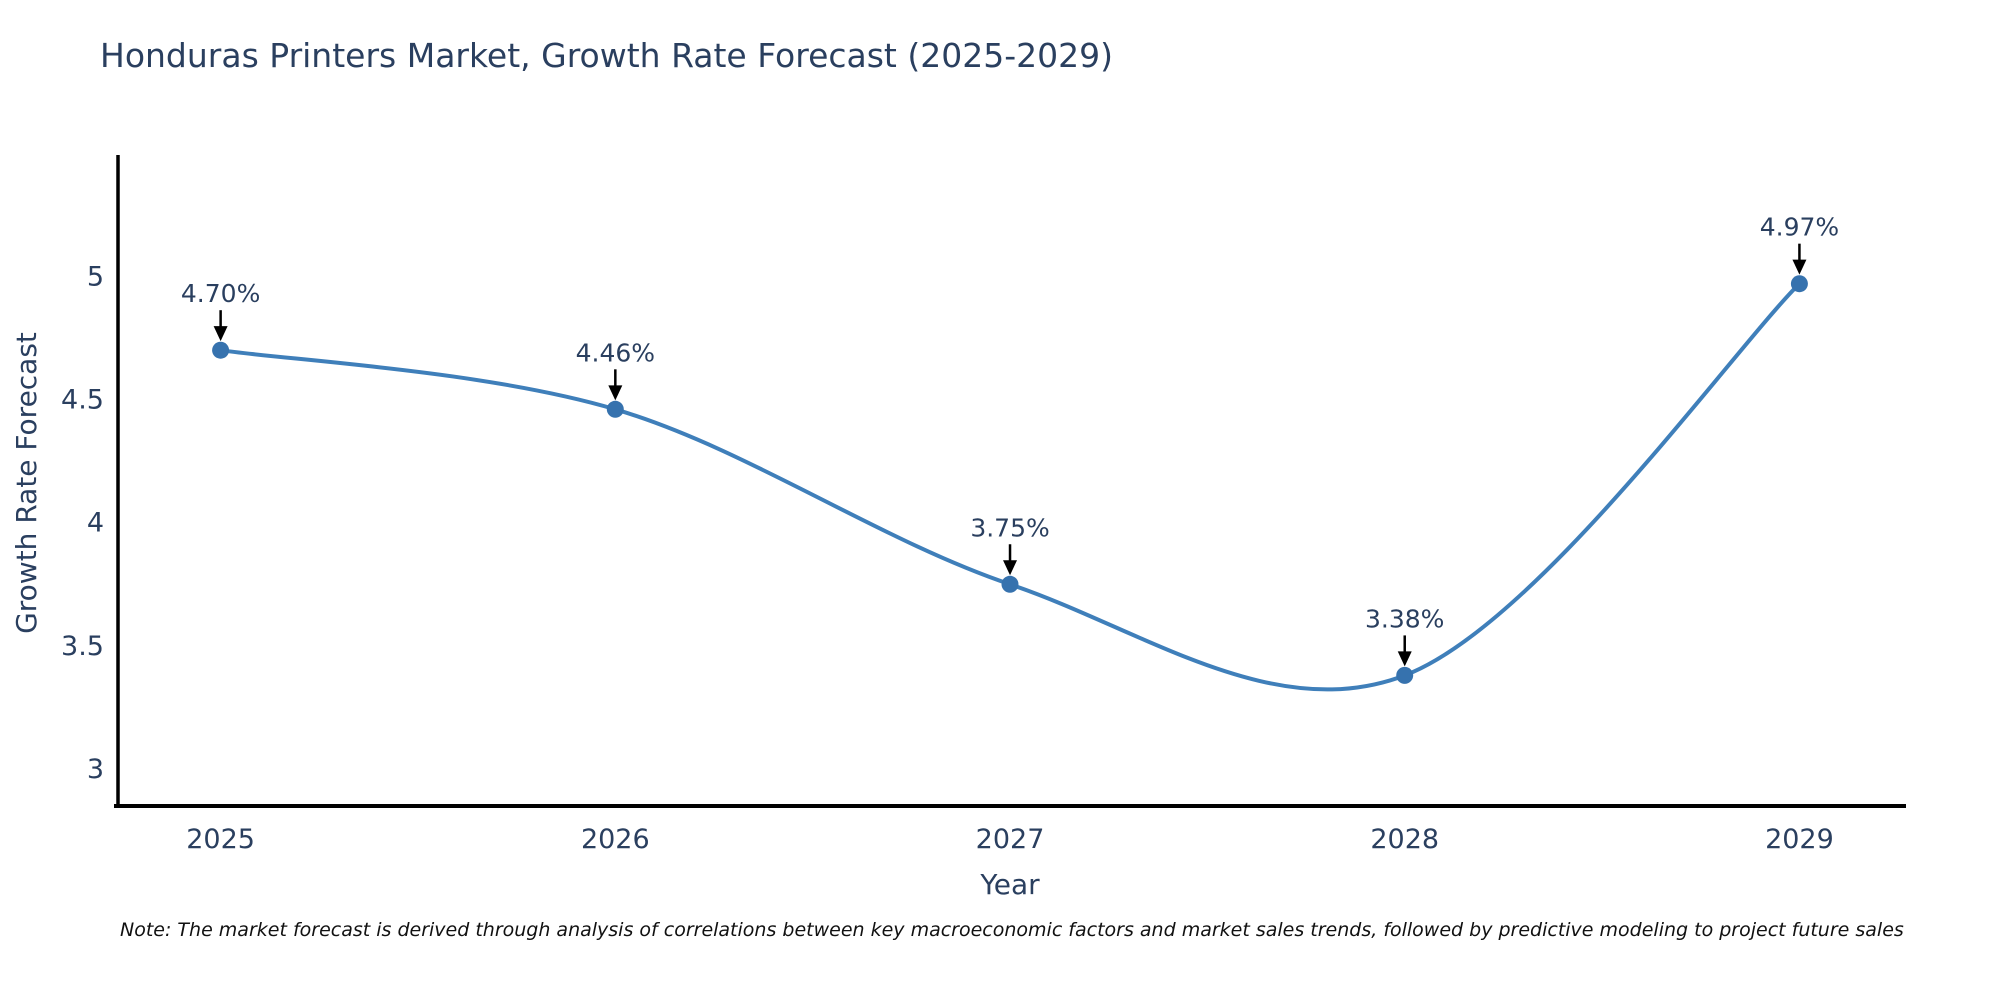 Image resolution: width=2000 pixels, height=1000 pixels. What do you see at coordinates (95, 523) in the screenshot?
I see `y-tick-label: 4` at bounding box center [95, 523].